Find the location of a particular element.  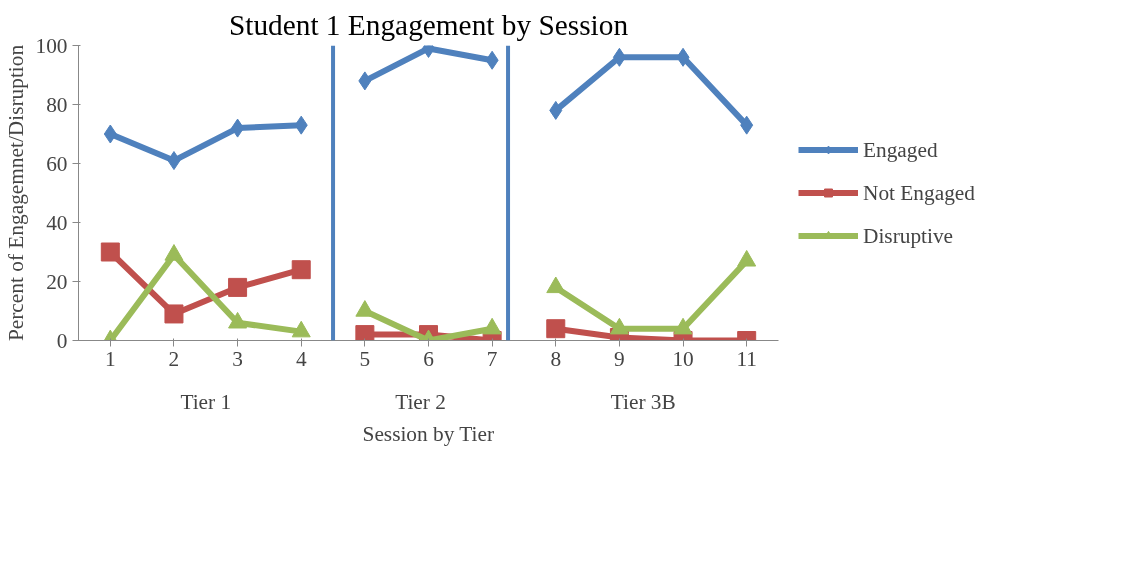

x-tick-label: 6 is located at coordinates (429, 358).